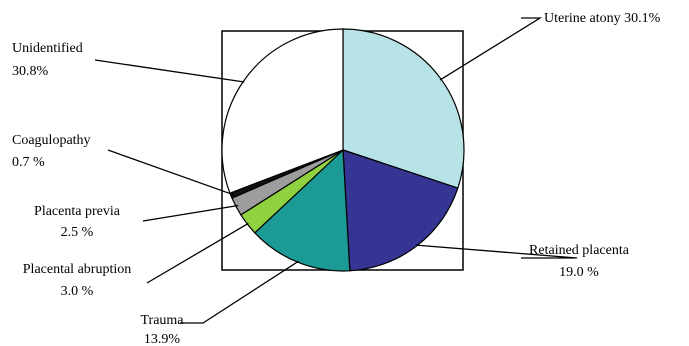  What do you see at coordinates (197, 253) in the screenshot?
I see `leader-line-placental-abruption` at bounding box center [197, 253].